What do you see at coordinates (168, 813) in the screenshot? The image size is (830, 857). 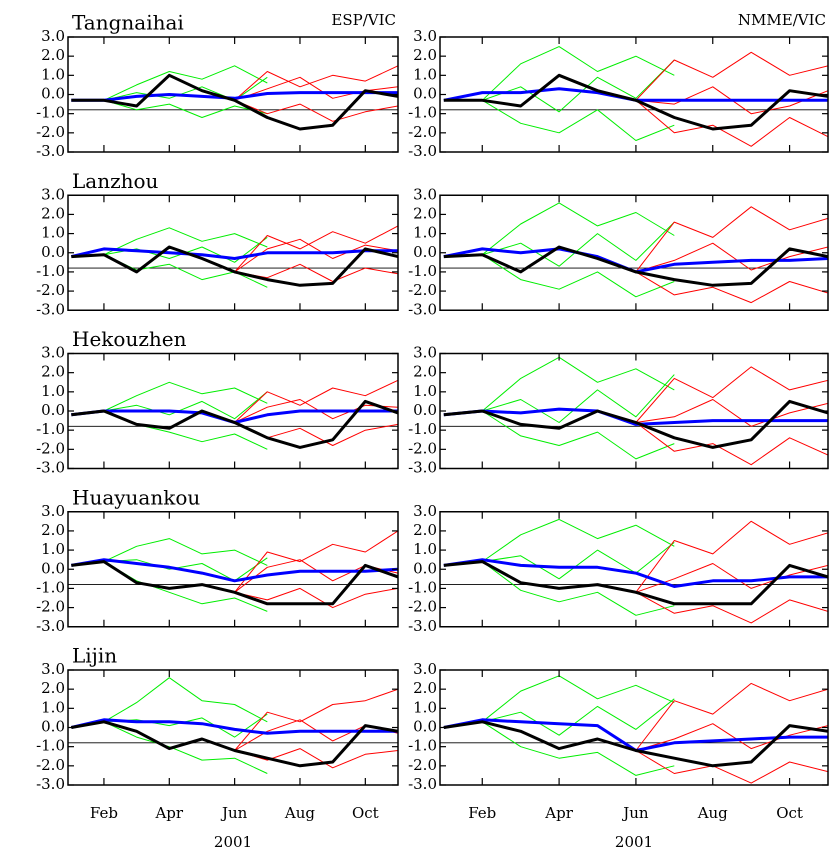 I see `x-tick-label: Apr` at bounding box center [168, 813].